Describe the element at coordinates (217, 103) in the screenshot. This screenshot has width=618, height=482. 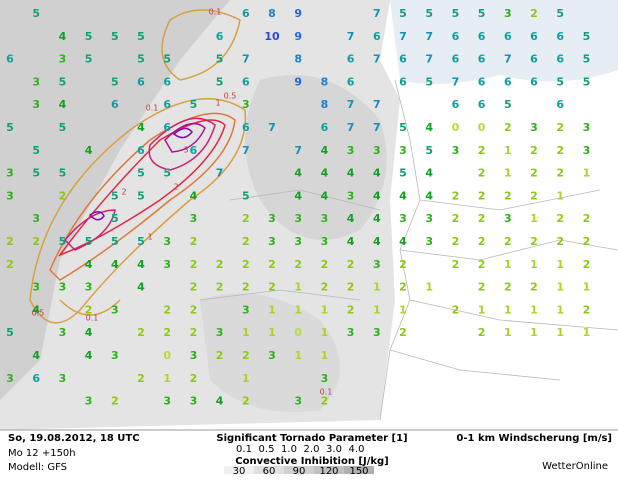
I see `contour-label: 1` at that location.